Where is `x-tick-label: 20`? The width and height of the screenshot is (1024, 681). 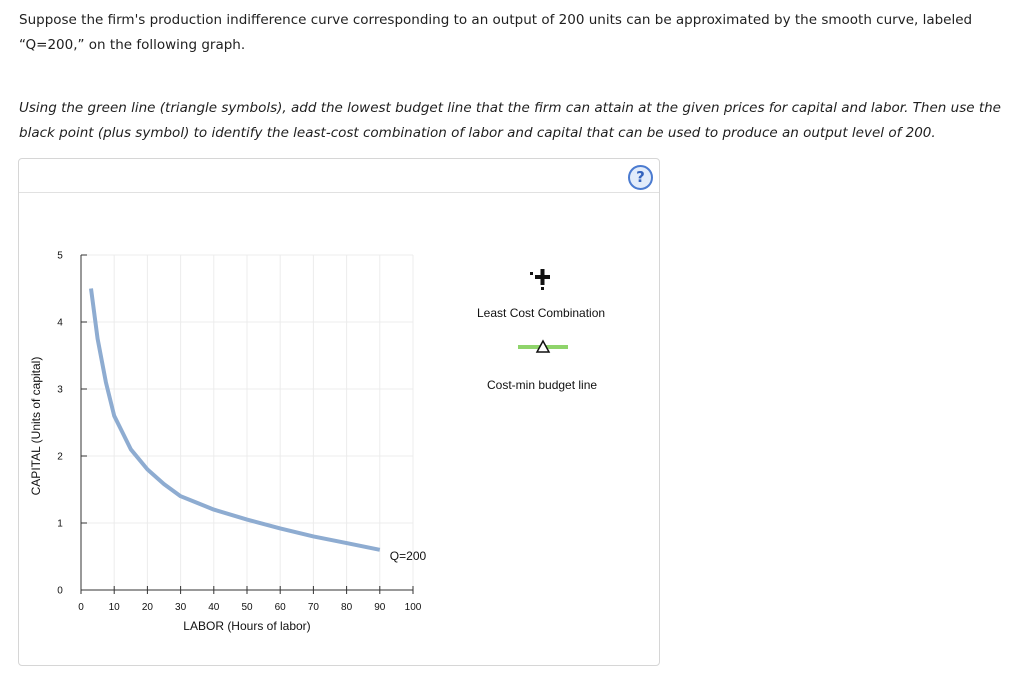
x-tick-label: 20 is located at coordinates (148, 607).